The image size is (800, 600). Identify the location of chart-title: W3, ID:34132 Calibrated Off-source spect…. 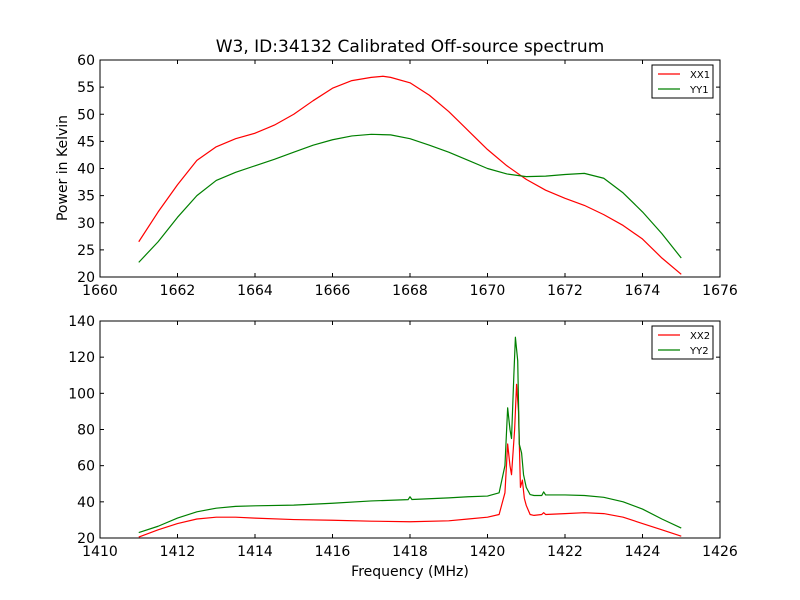
(410, 47).